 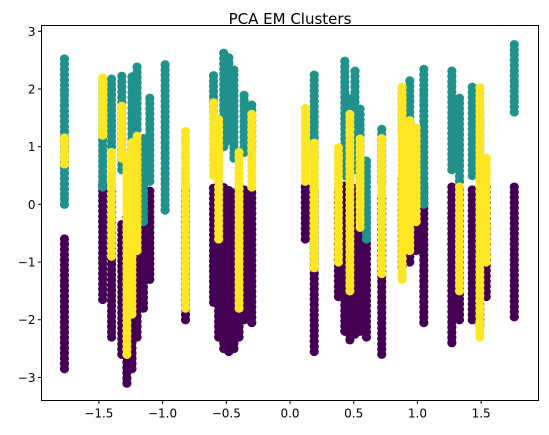 I want to click on x-axis: −1.5 −1.0 −0.5 0.0 0.5 1.0 1.5, so click(x=287, y=410).